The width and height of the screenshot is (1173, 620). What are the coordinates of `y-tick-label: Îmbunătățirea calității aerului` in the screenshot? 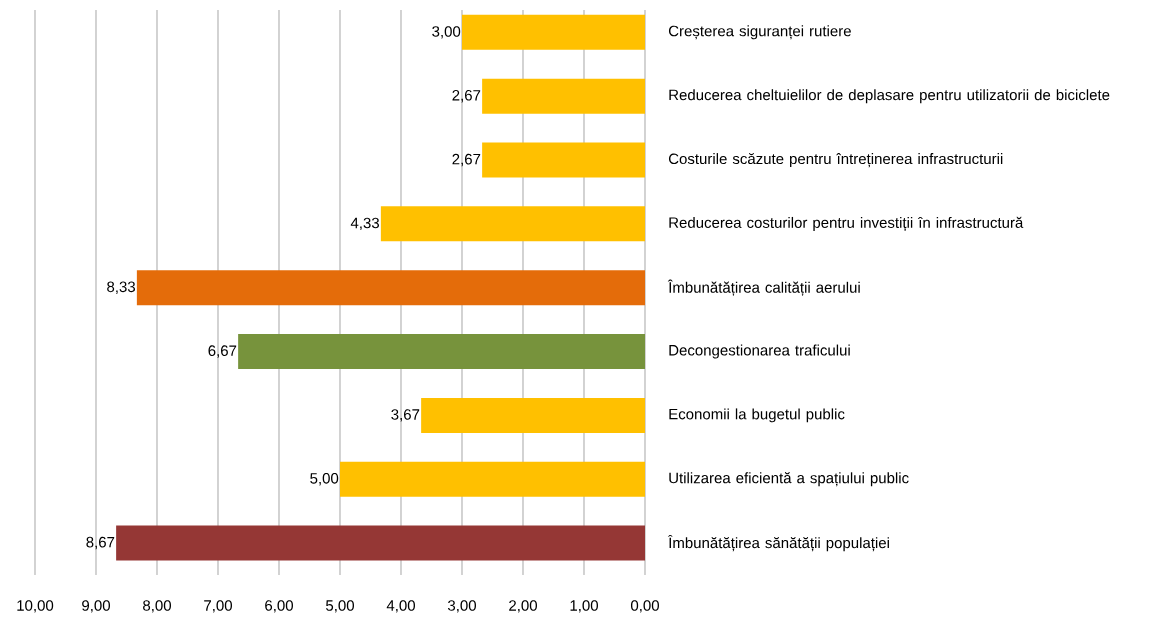 It's located at (763, 287).